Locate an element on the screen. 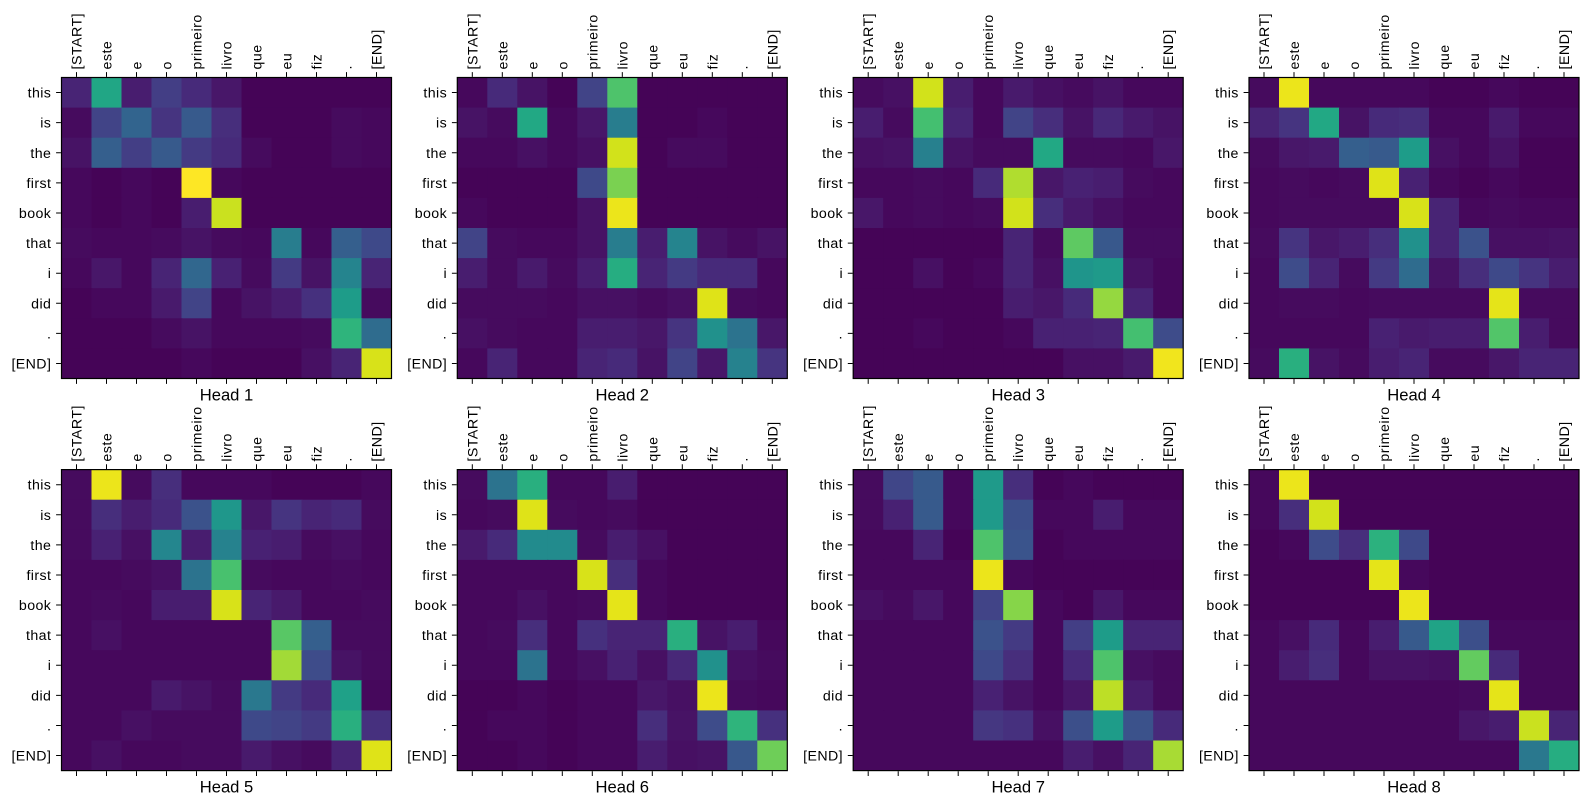 The image size is (1589, 810). svg-text: Head 3 is located at coordinates (1018, 394).